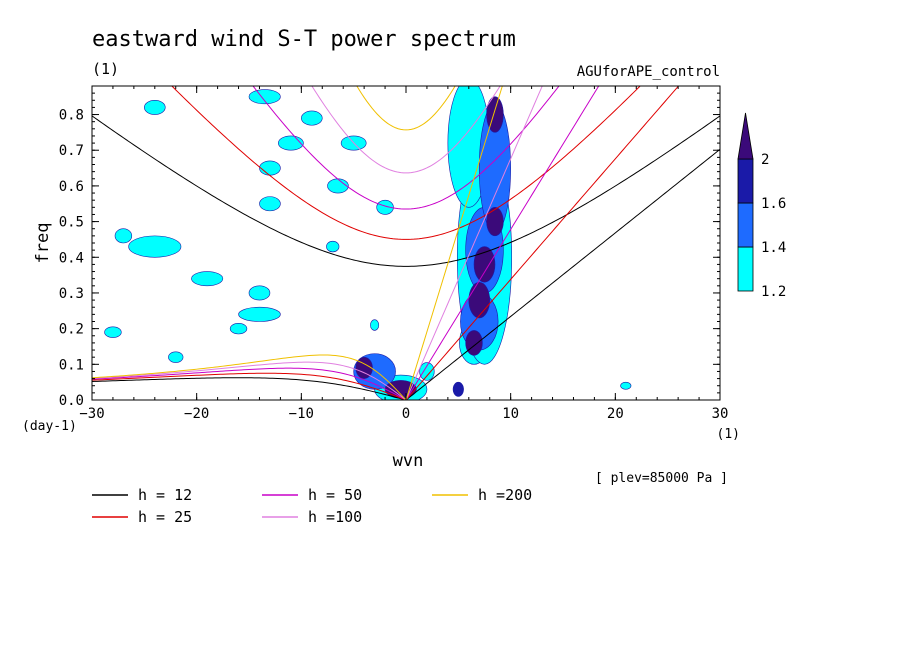 The width and height of the screenshot is (904, 654). Describe the element at coordinates (71, 401) in the screenshot. I see `y-tick-label: 0.0` at that location.